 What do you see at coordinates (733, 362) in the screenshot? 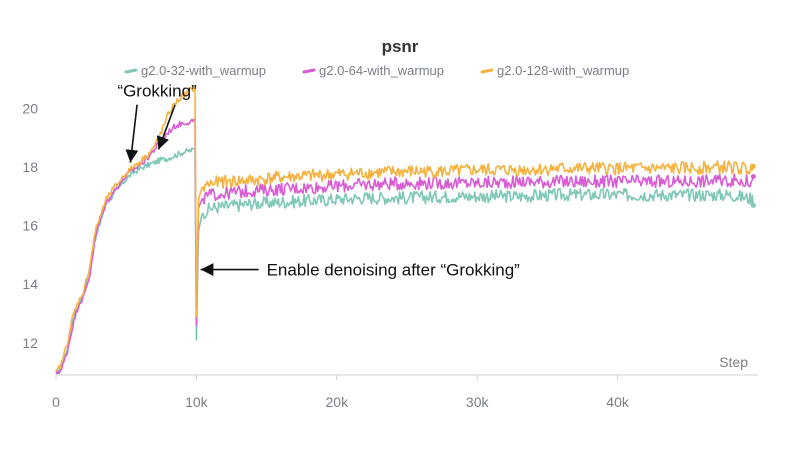
I see `x-axis-label: Step` at bounding box center [733, 362].